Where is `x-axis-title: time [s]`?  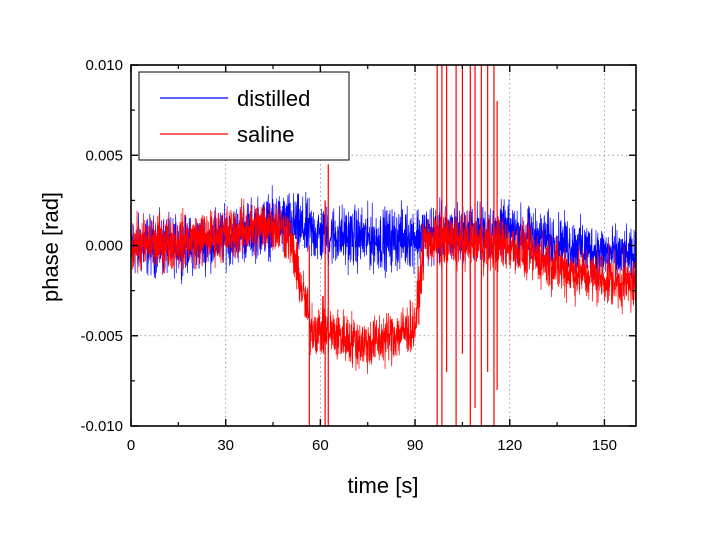 x-axis-title: time [s] is located at coordinates (383, 485).